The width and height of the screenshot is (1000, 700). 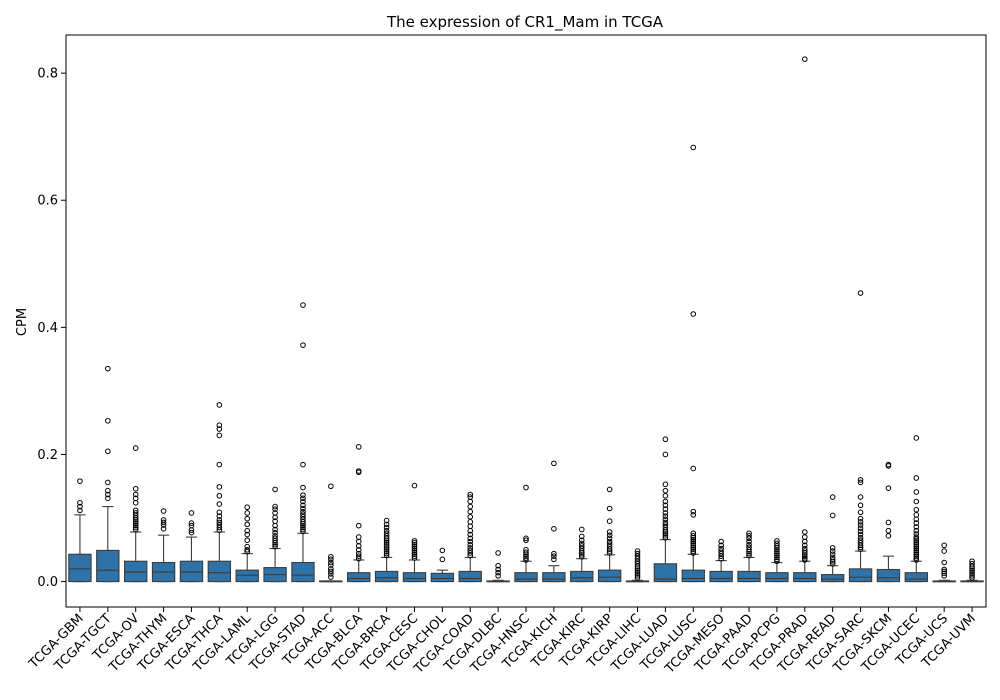 I want to click on y-tick-label: 0.8, so click(x=47, y=74).